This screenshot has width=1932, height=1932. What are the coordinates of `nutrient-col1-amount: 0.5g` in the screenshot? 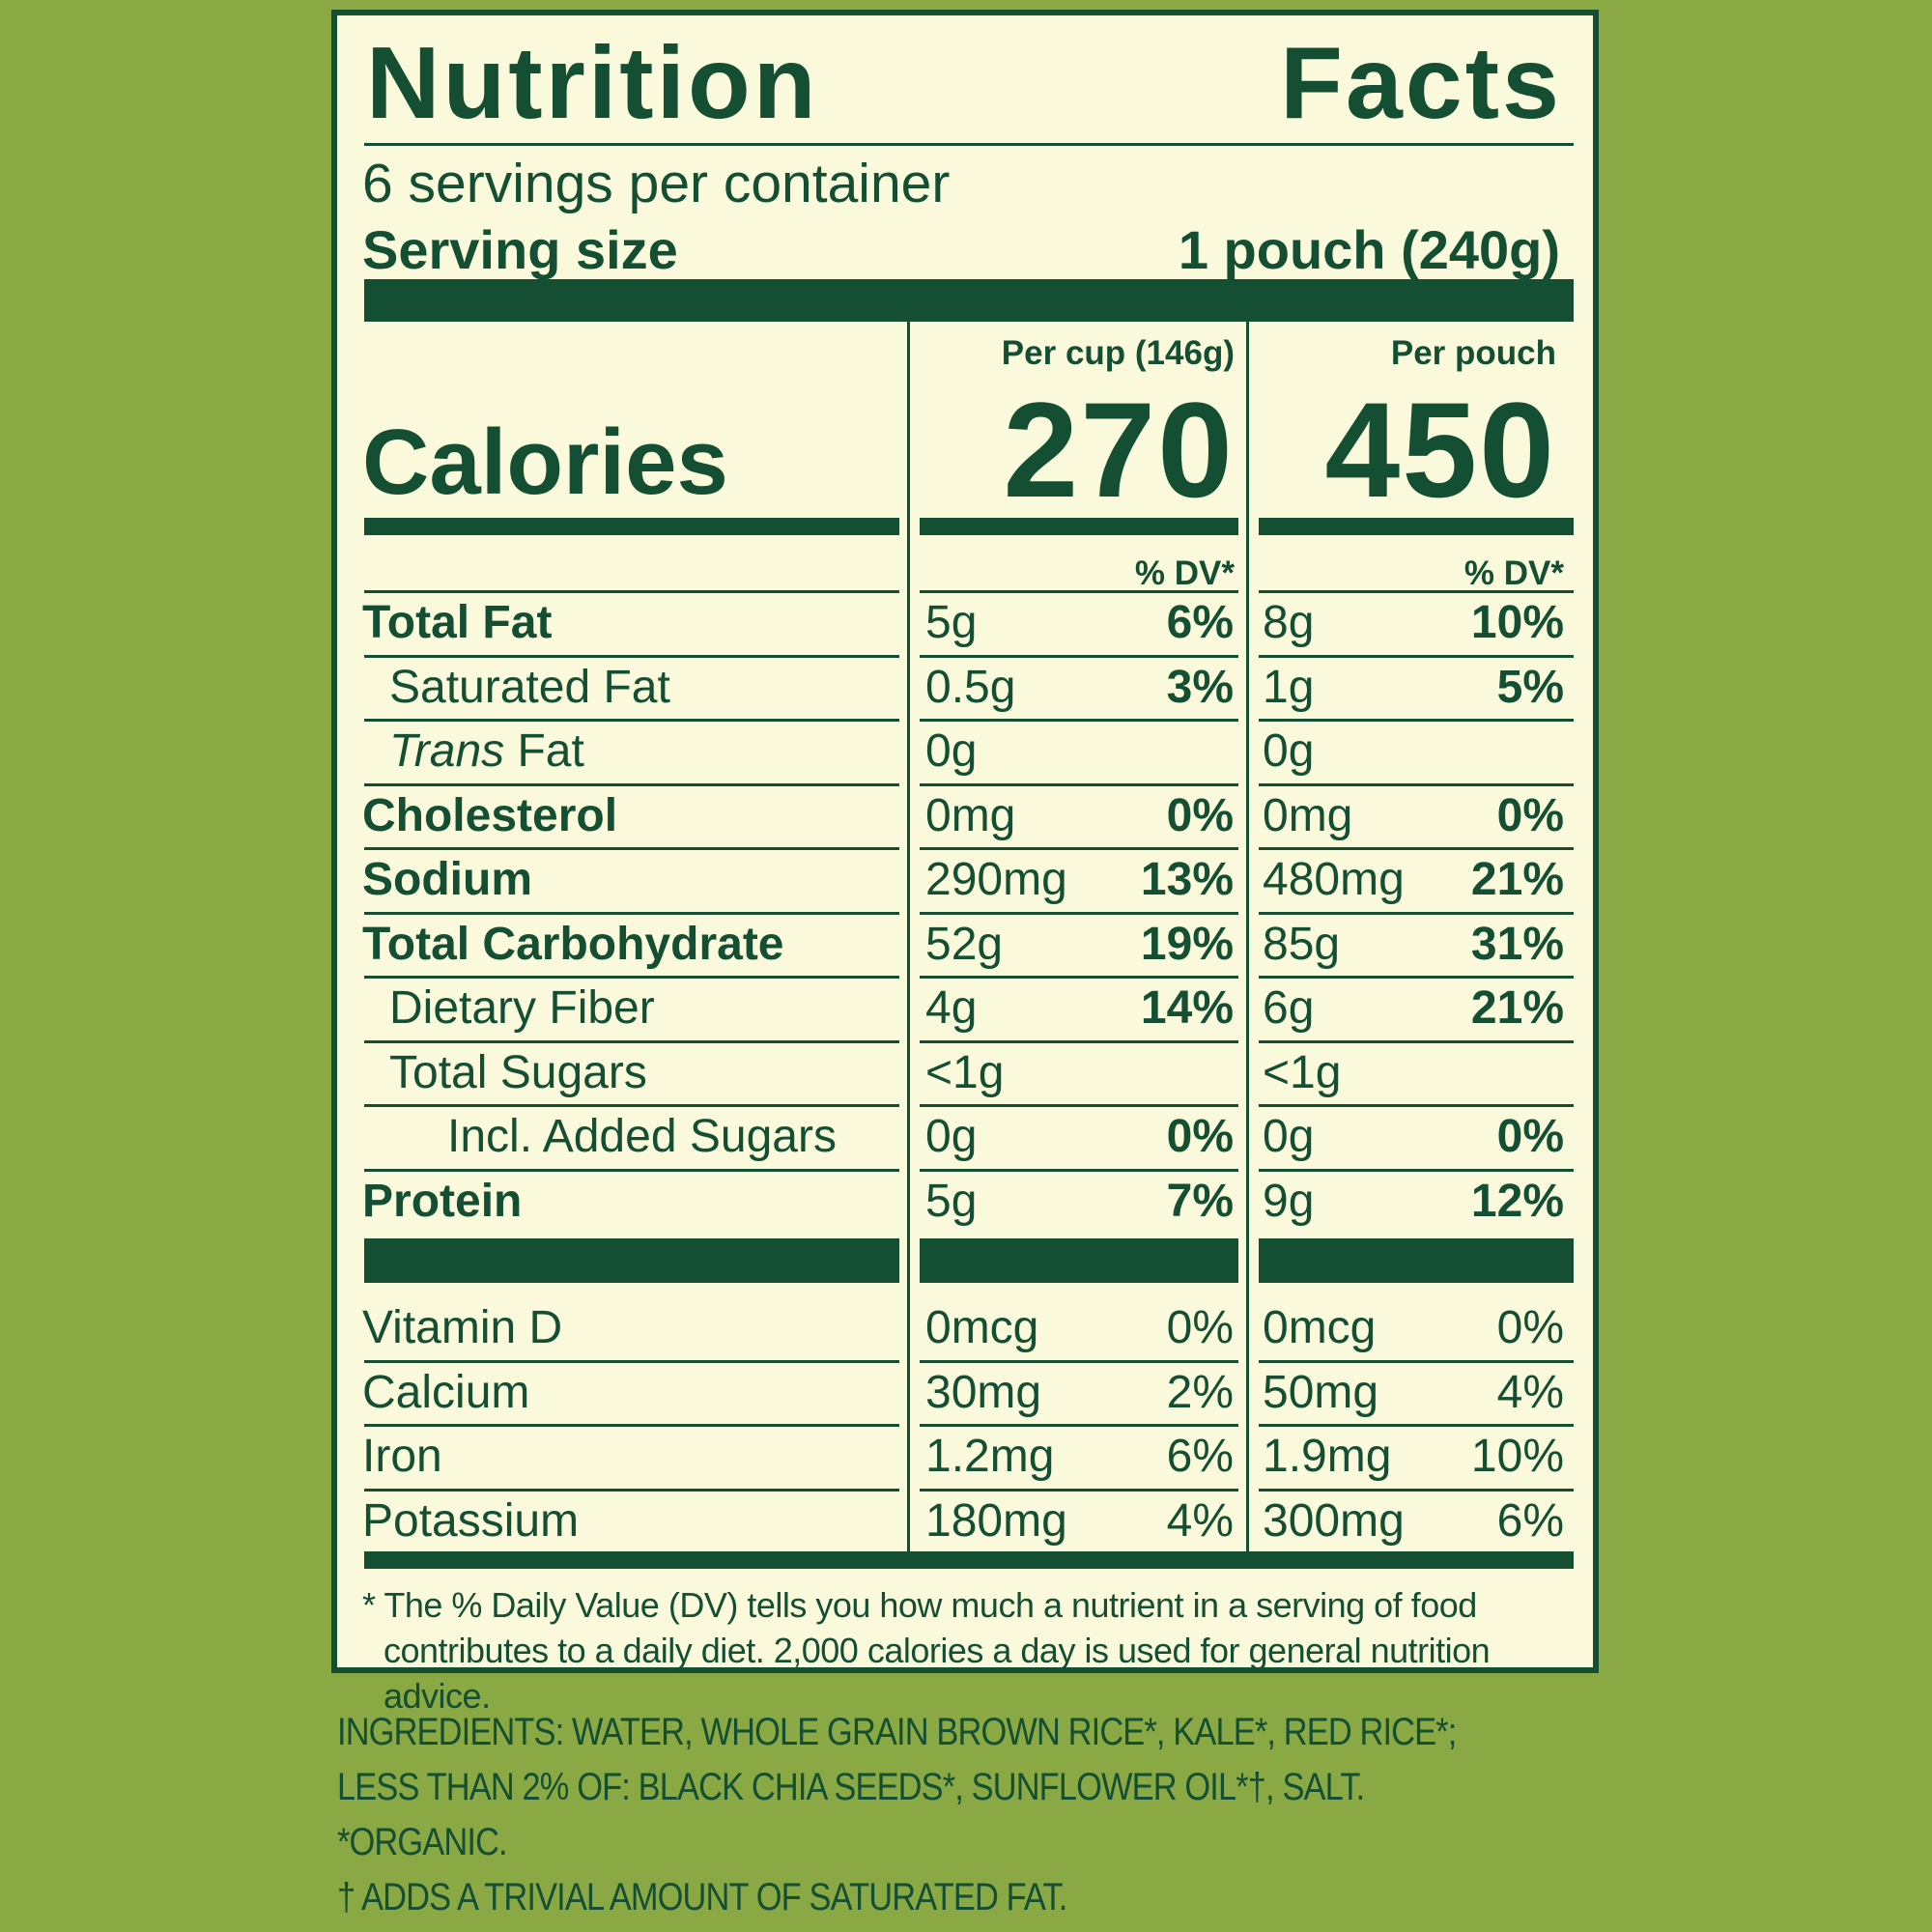 It's located at (970, 687).